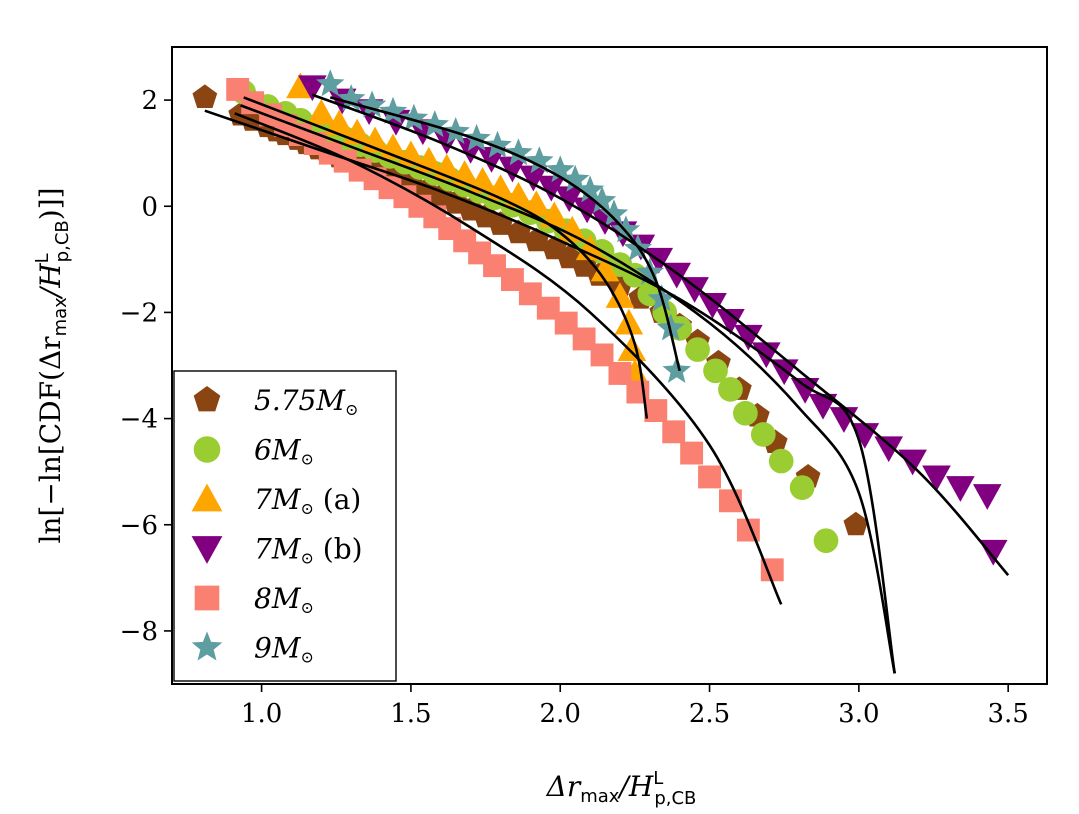 The width and height of the screenshot is (1079, 814). Describe the element at coordinates (284, 451) in the screenshot. I see `legend-label: 6M⊙` at that location.